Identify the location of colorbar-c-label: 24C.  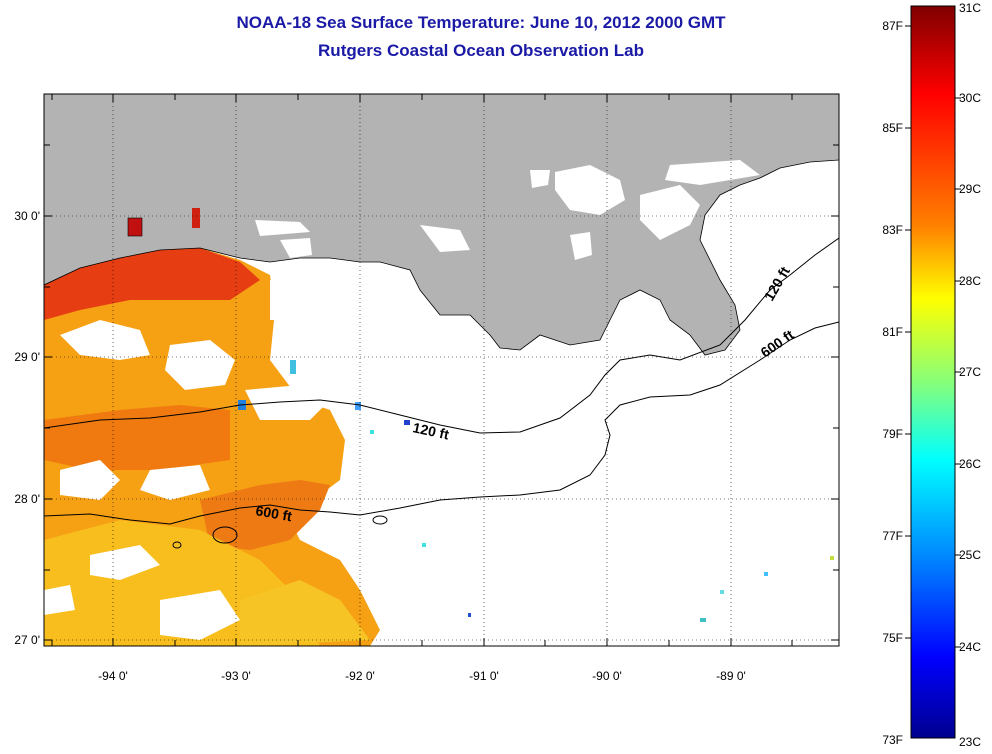
(970, 647).